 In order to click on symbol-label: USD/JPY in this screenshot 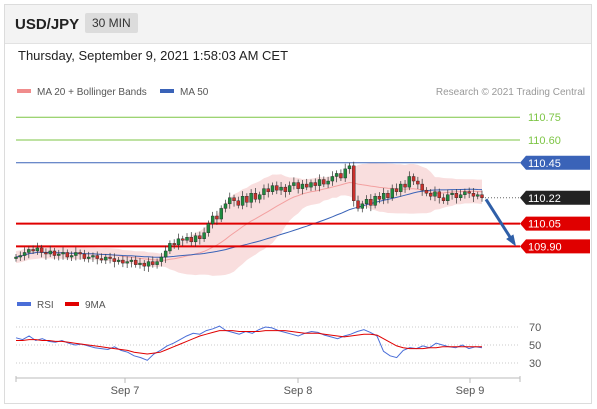, I will do `click(47, 24)`.